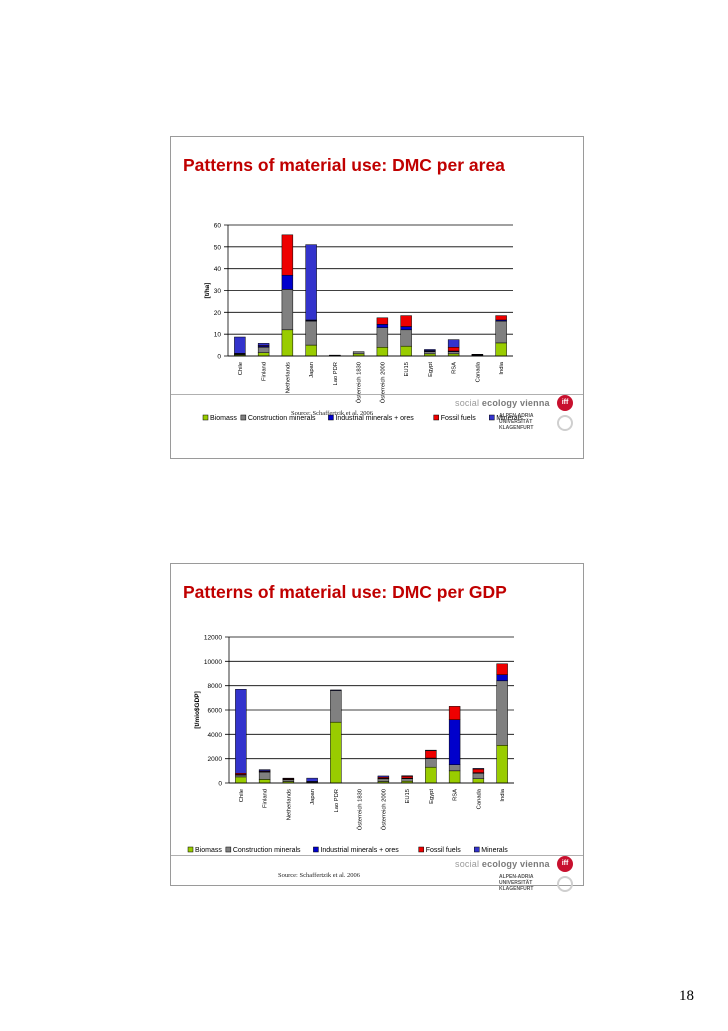  I want to click on y-tick-label: 10000, so click(213, 662).